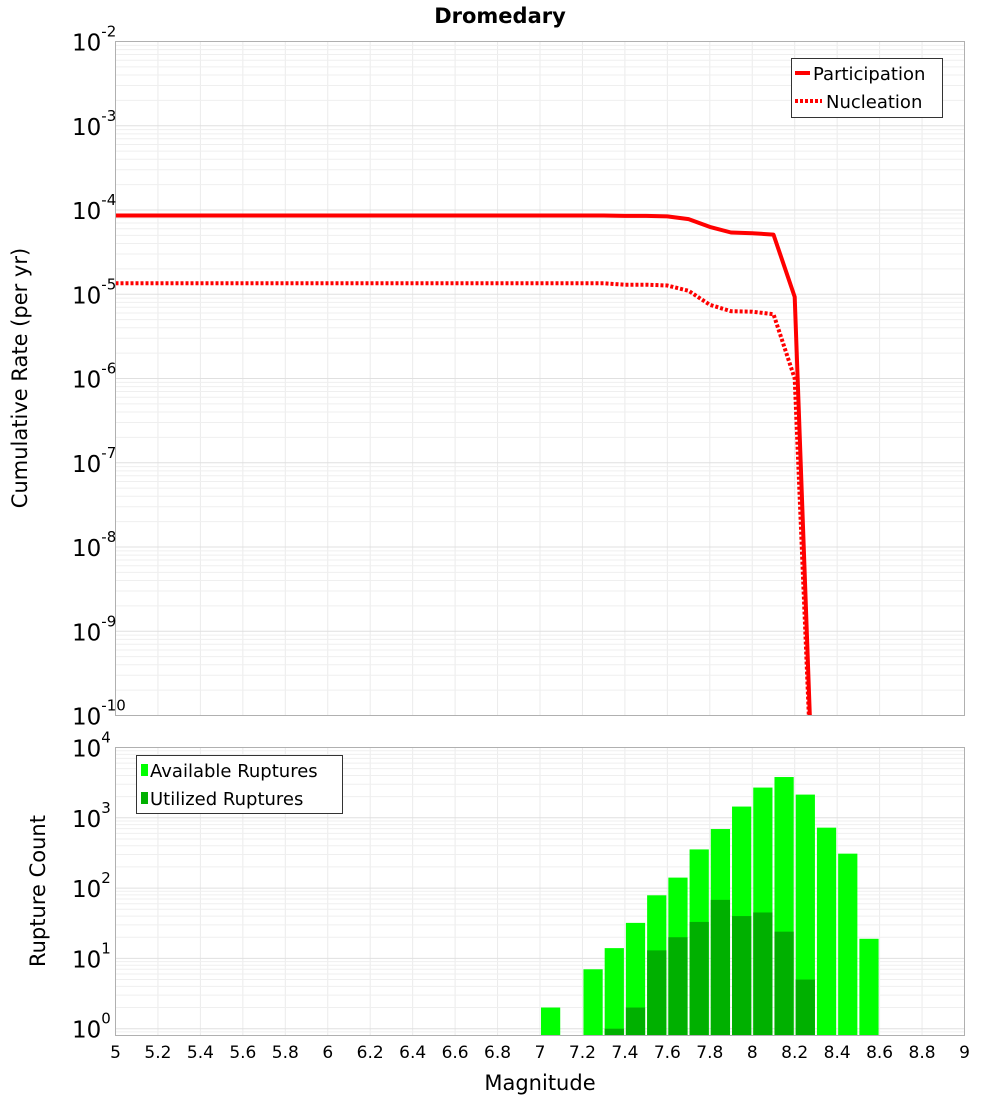  What do you see at coordinates (94, 461) in the screenshot?
I see `top-y-tick-label: 10⁻⁷` at bounding box center [94, 461].